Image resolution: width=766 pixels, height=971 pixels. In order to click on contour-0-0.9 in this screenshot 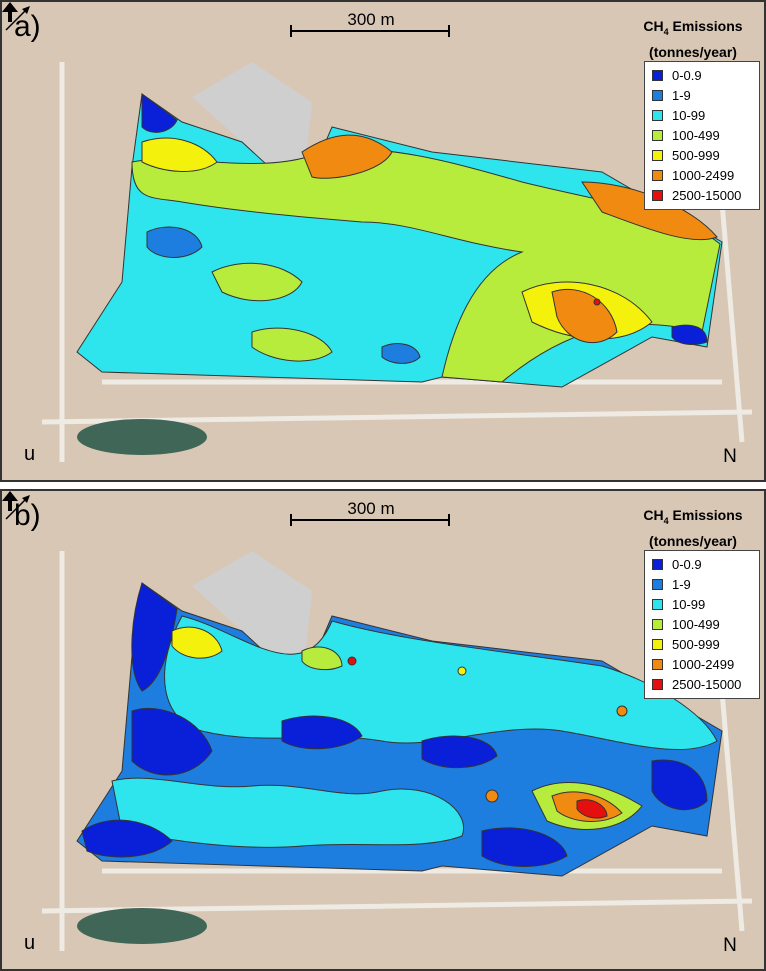, I will do `click(159, 113)`.